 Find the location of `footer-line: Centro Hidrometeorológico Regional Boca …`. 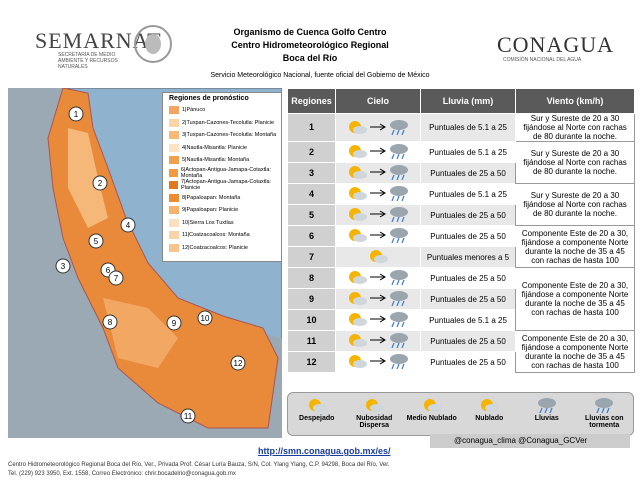

footer-line: Centro Hidrometeorológico Regional Boca … is located at coordinates (199, 465).